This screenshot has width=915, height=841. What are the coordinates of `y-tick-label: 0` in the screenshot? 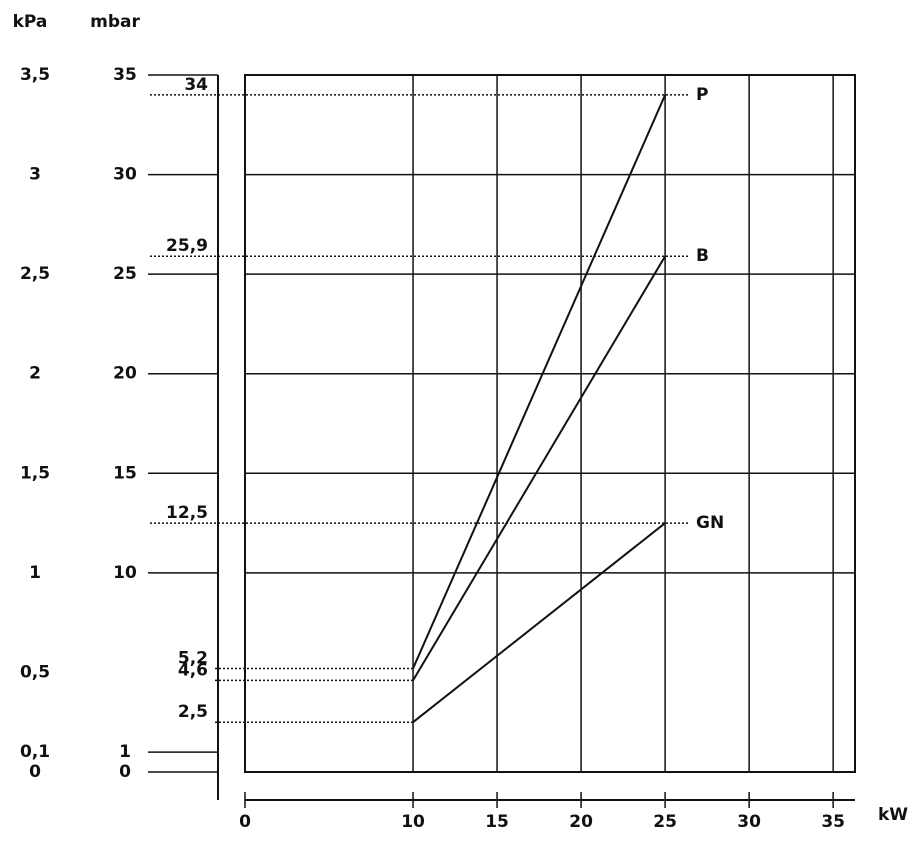 It's located at (125, 772).